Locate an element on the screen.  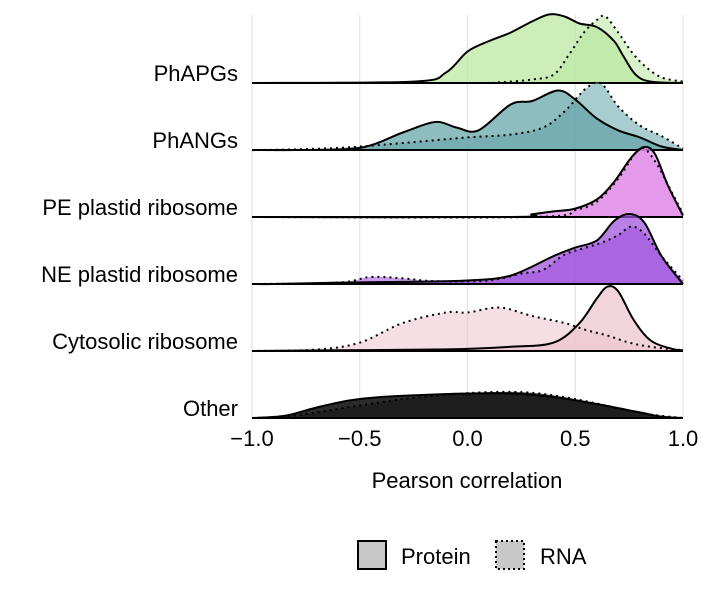
legend-key-rna is located at coordinates (510, 555).